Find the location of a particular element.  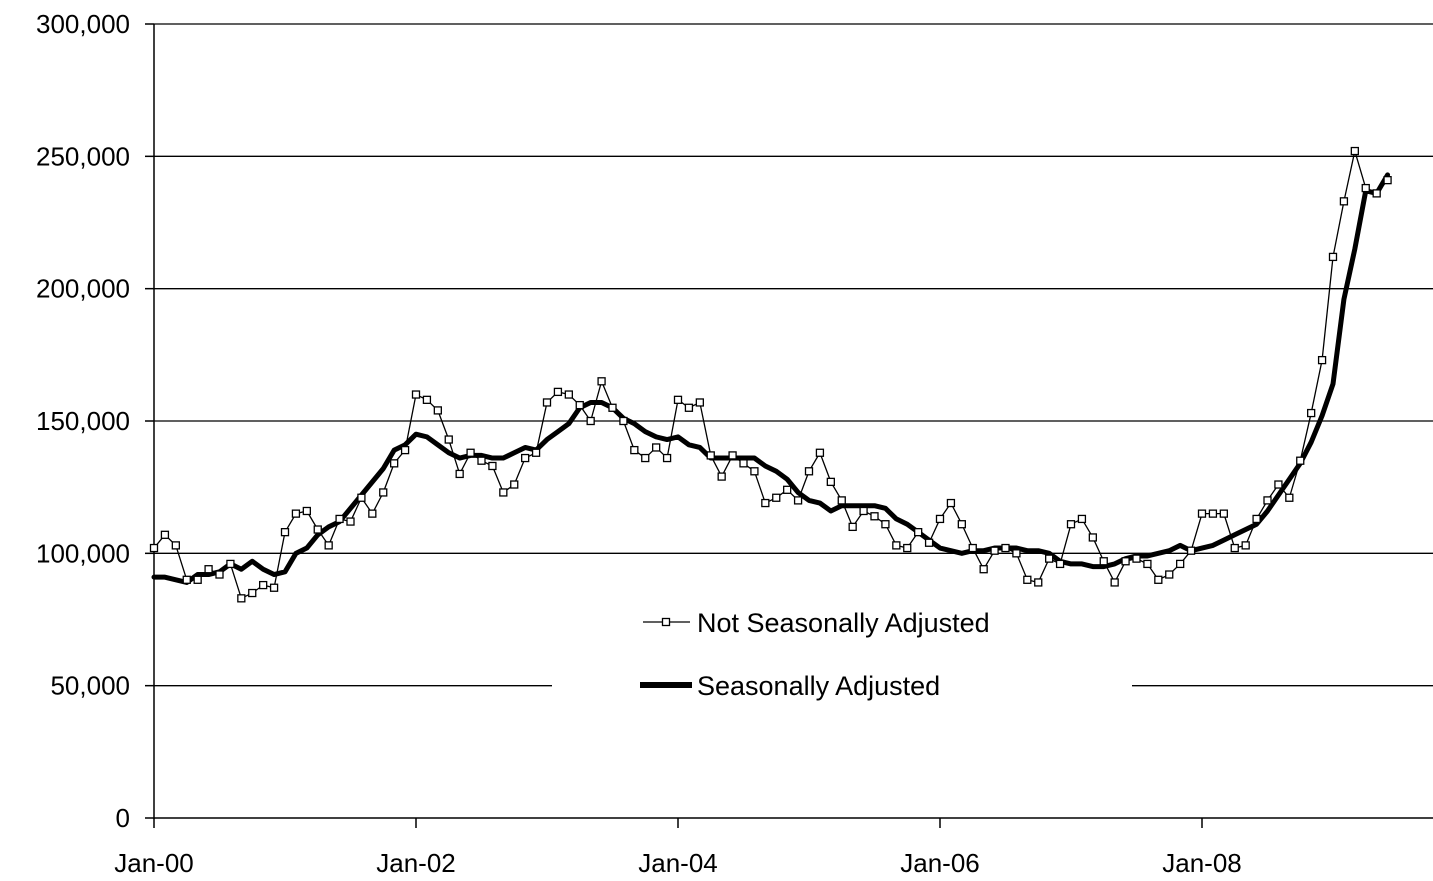

legend-nsa-marker is located at coordinates (666, 622).